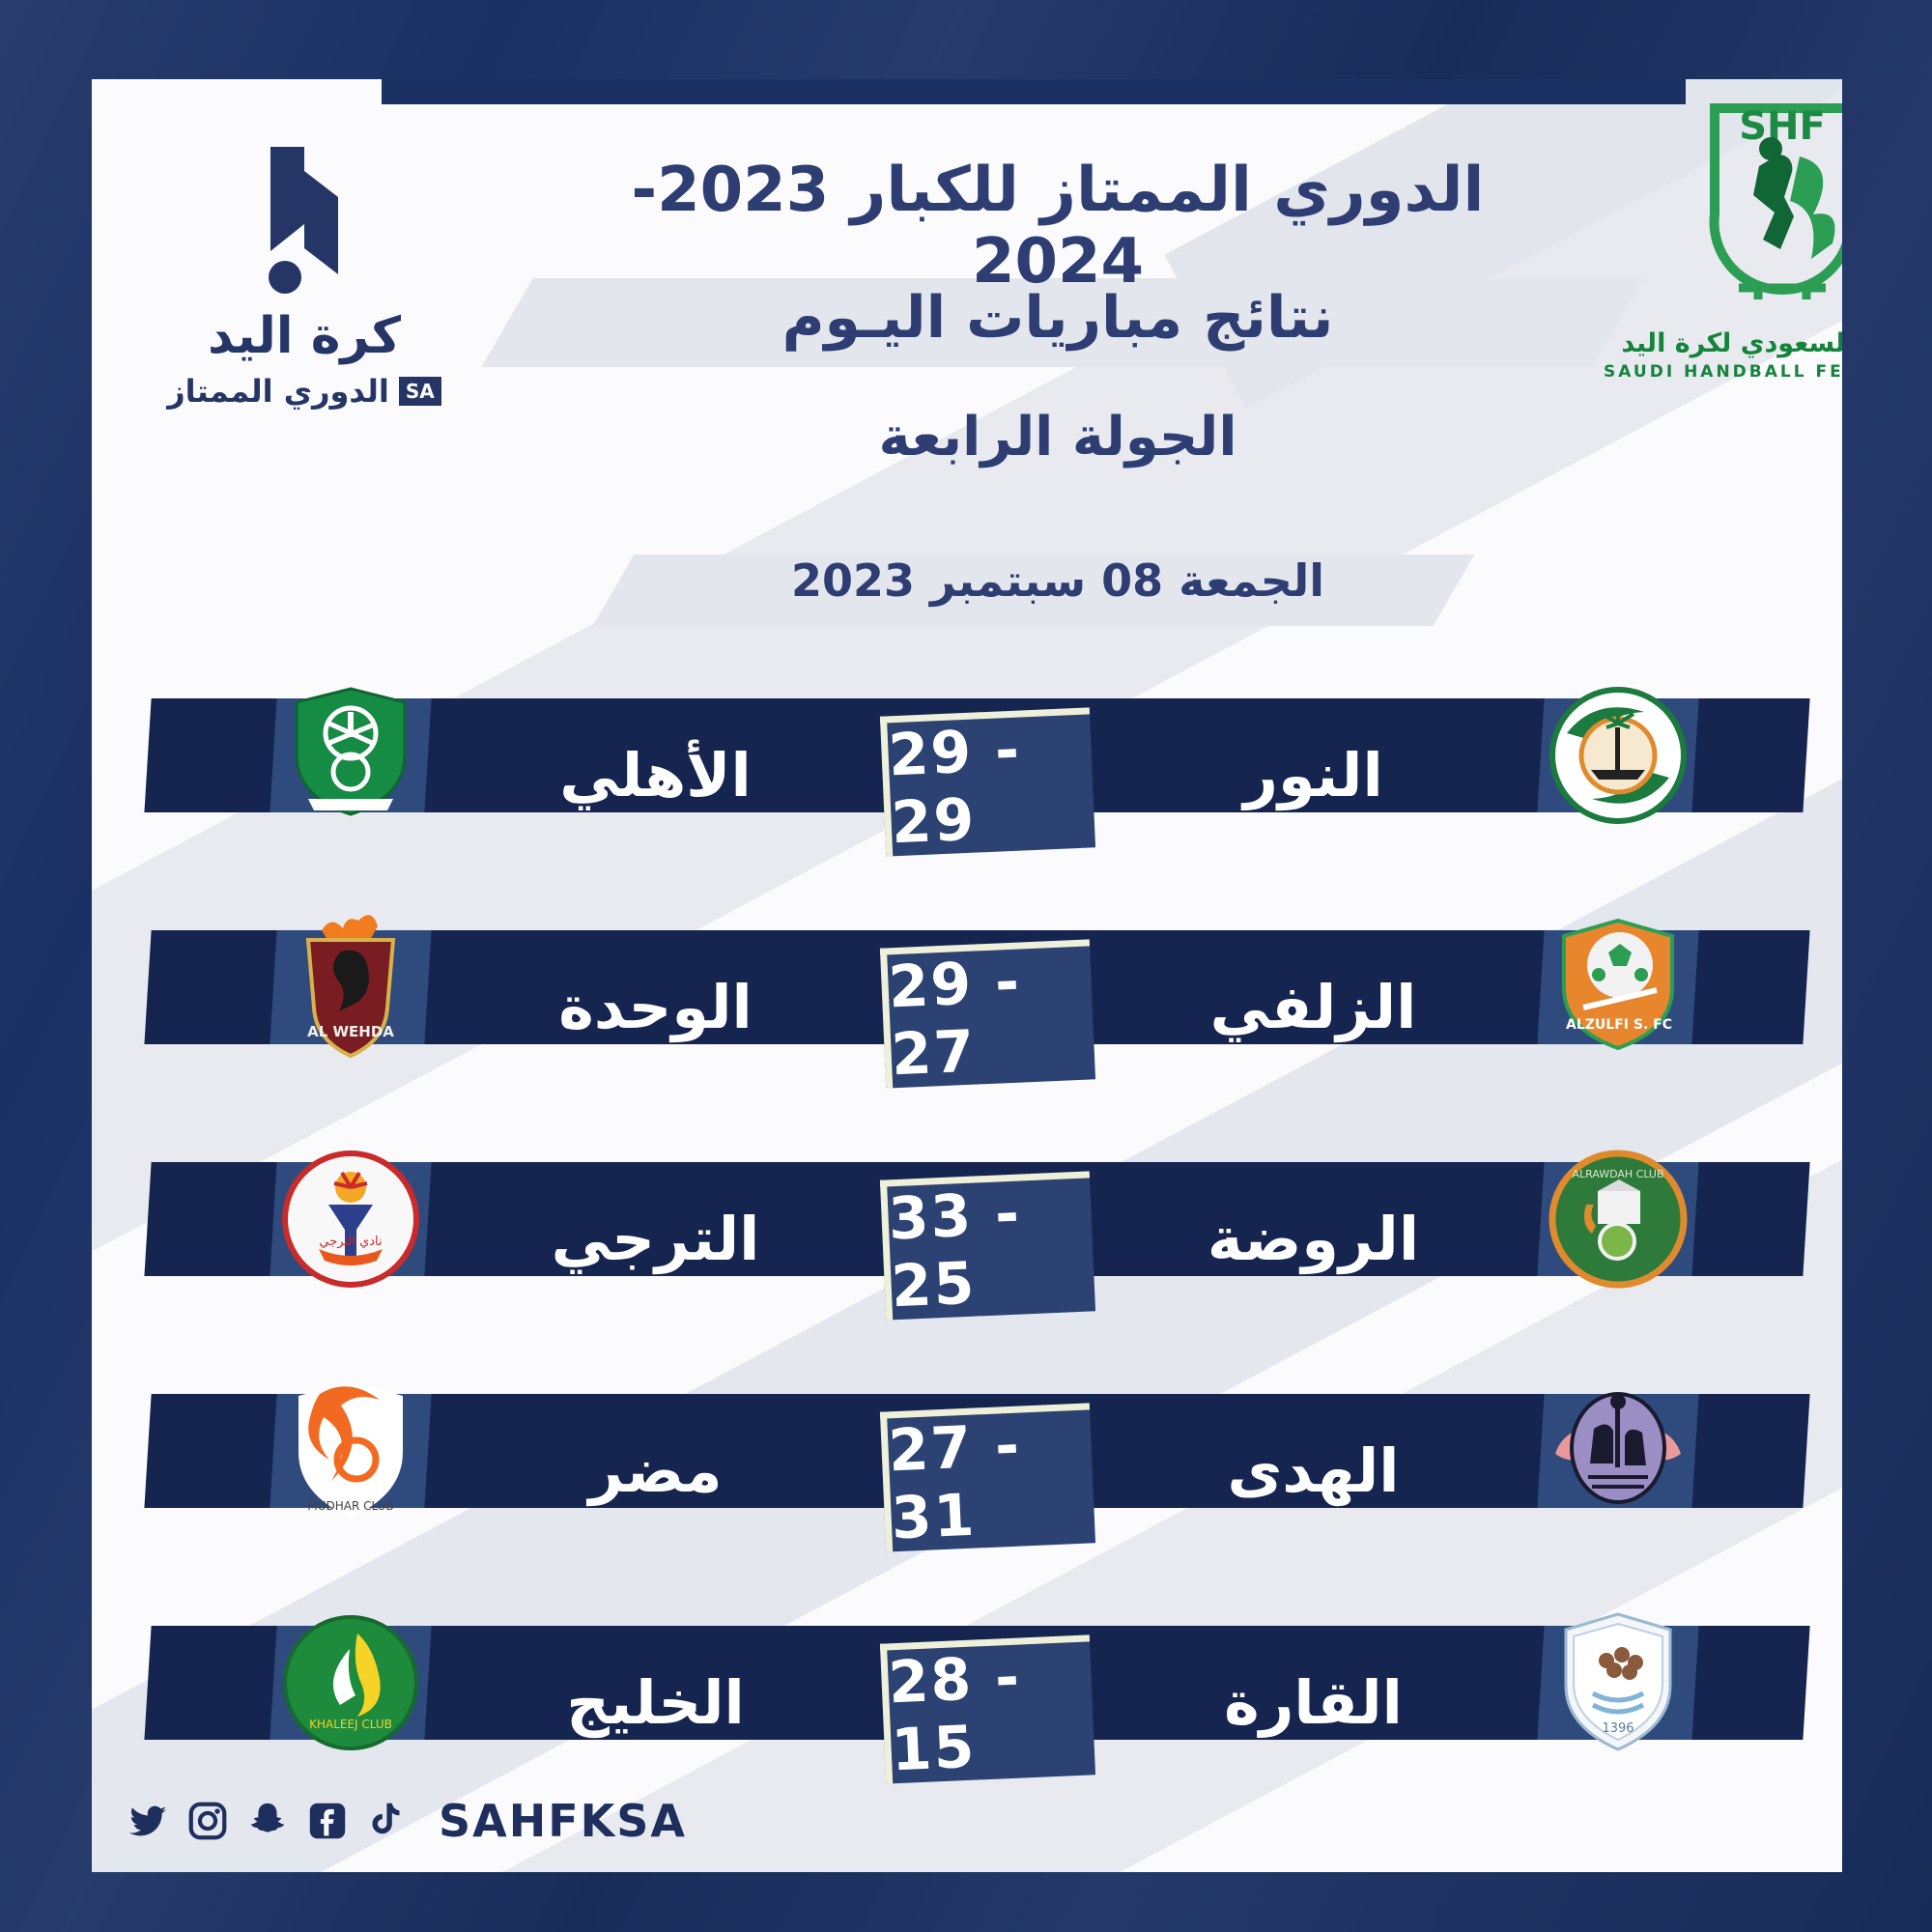  I want to click on poster-title: الدوري الممتاز للكبار 2023-2024, so click(1058, 226).